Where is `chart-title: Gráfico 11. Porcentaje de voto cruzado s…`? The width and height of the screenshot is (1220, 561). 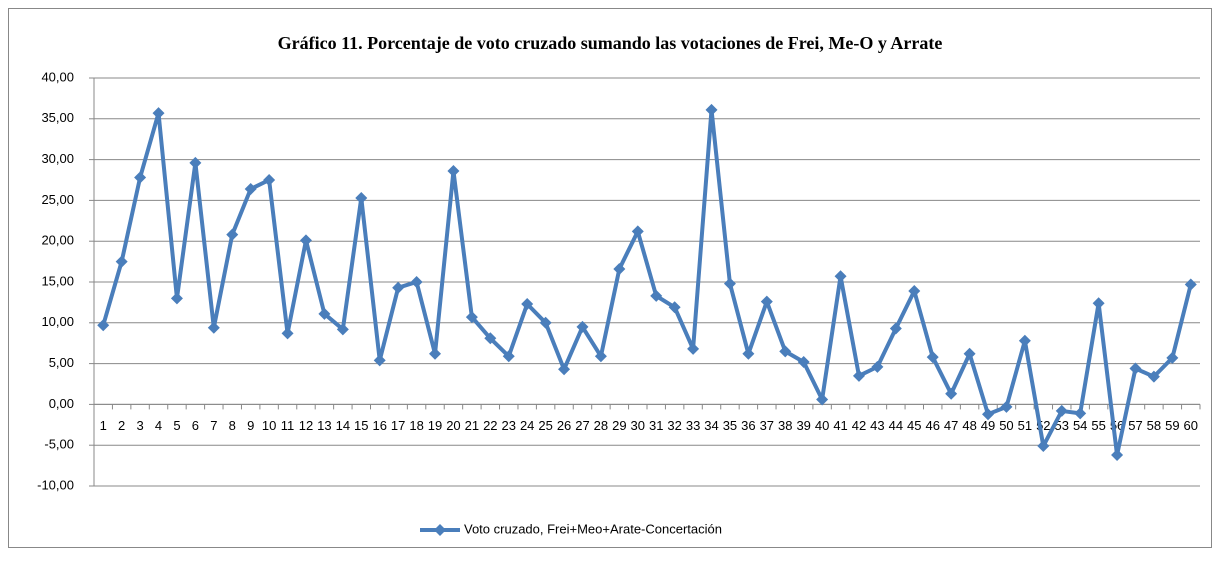 chart-title: Gráfico 11. Porcentaje de voto cruzado s… is located at coordinates (610, 43).